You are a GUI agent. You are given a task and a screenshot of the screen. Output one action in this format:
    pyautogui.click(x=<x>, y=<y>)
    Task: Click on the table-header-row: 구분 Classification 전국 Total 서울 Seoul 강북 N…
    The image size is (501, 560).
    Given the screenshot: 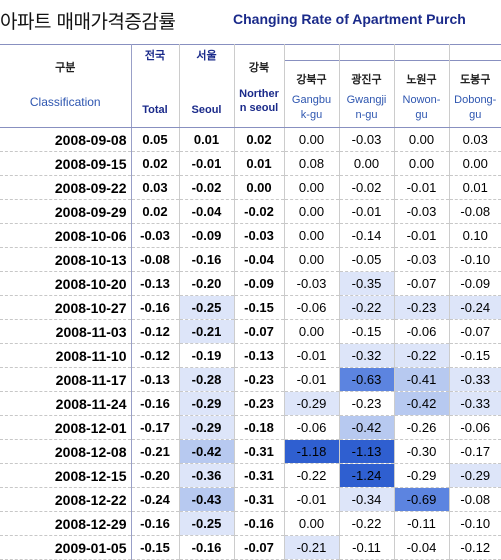 What is the action you would take?
    pyautogui.click(x=250, y=86)
    